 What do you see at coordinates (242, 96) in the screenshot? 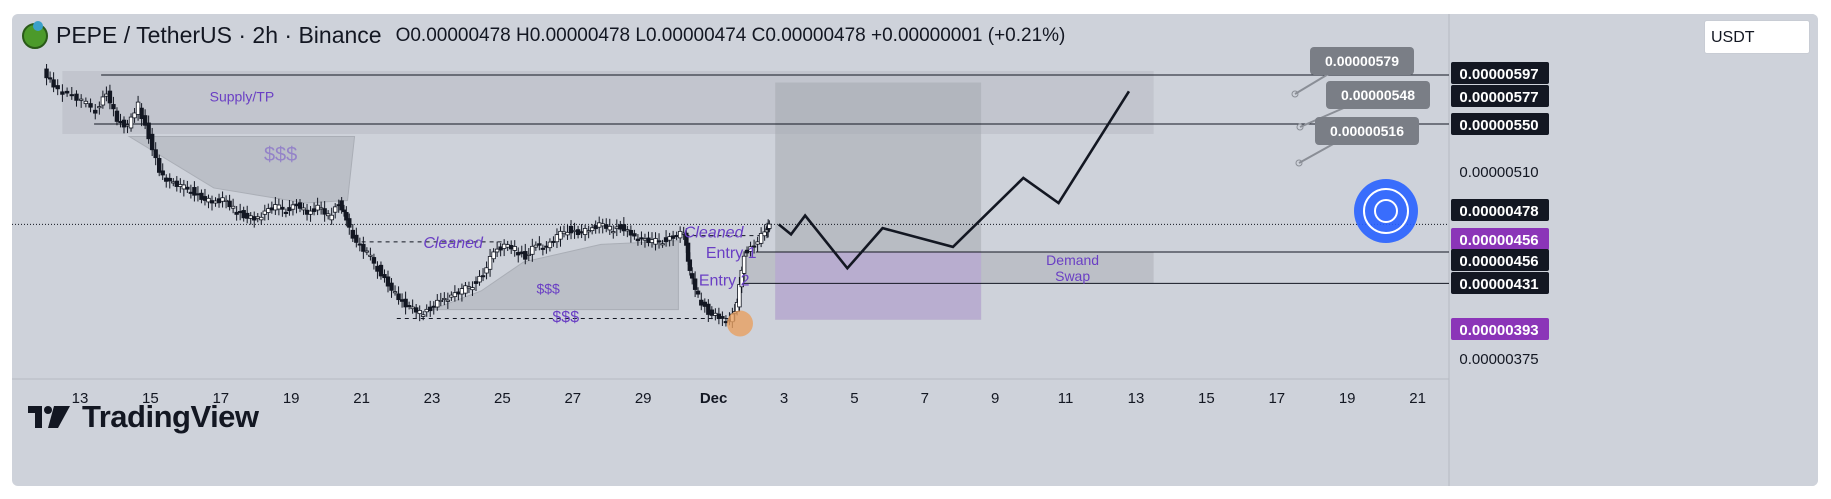
I see `supply-tp-label: Supply/TP` at bounding box center [242, 96].